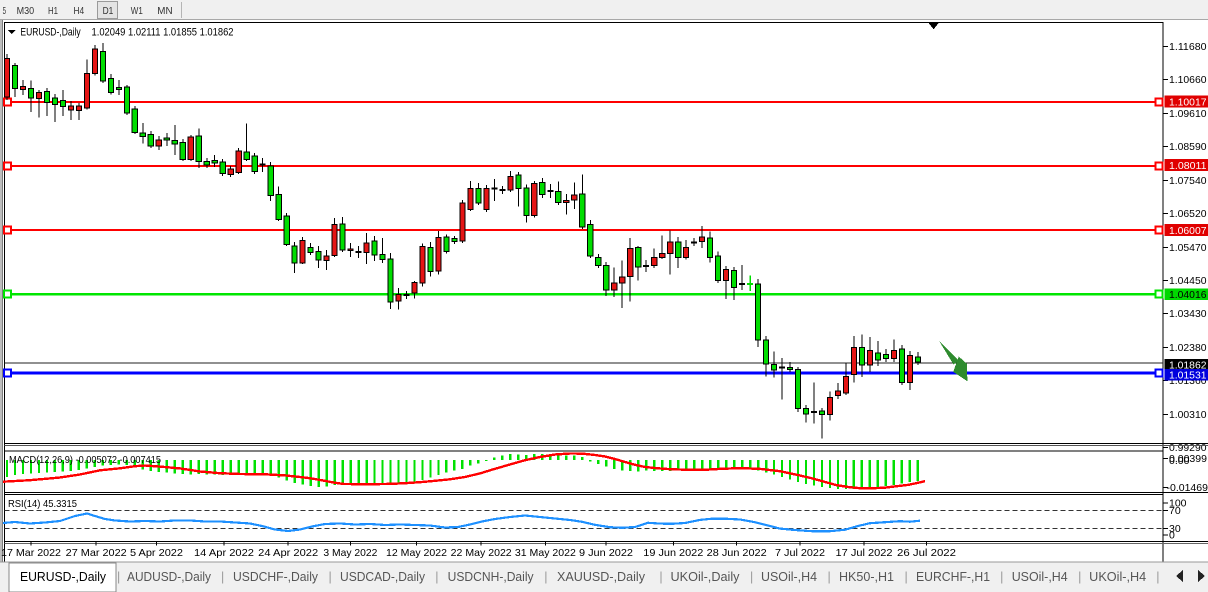 The height and width of the screenshot is (592, 1208). What do you see at coordinates (866, 577) in the screenshot?
I see `svg-text: HK50-,H1` at bounding box center [866, 577].